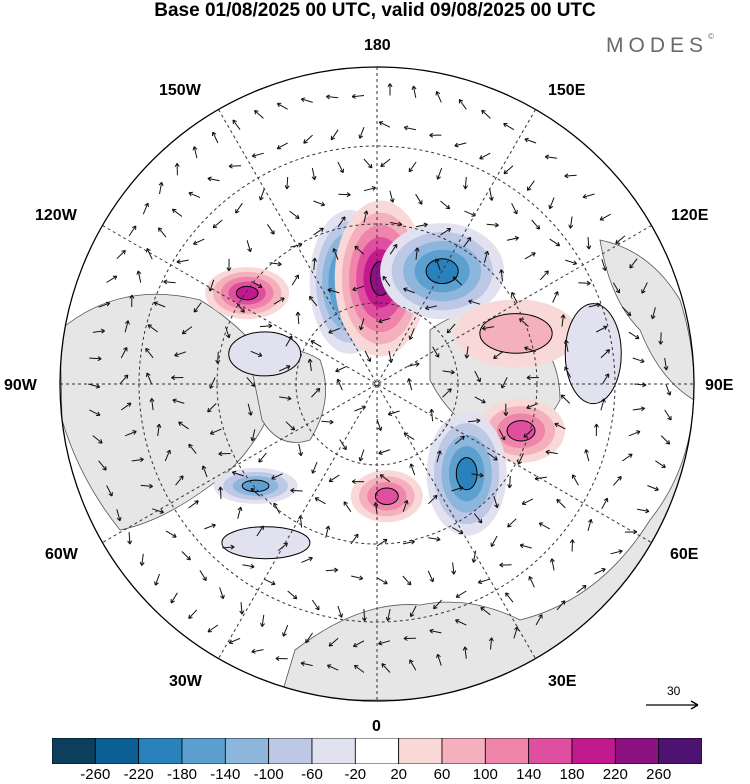 The height and width of the screenshot is (784, 750). I want to click on brand-text: MODES, so click(657, 45).